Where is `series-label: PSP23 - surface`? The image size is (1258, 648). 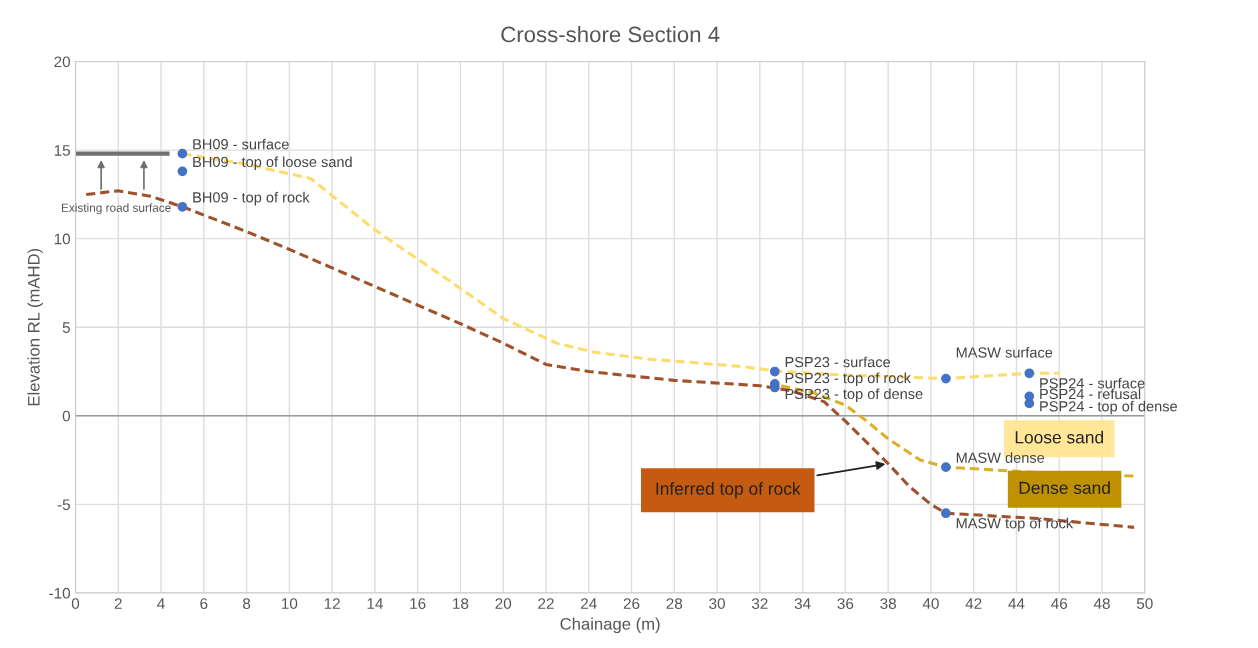 series-label: PSP23 - surface is located at coordinates (838, 362).